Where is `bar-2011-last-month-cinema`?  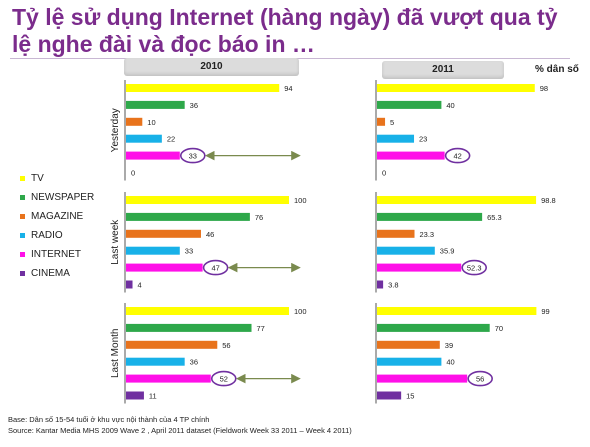 bar-2011-last-month-cinema is located at coordinates (389, 395).